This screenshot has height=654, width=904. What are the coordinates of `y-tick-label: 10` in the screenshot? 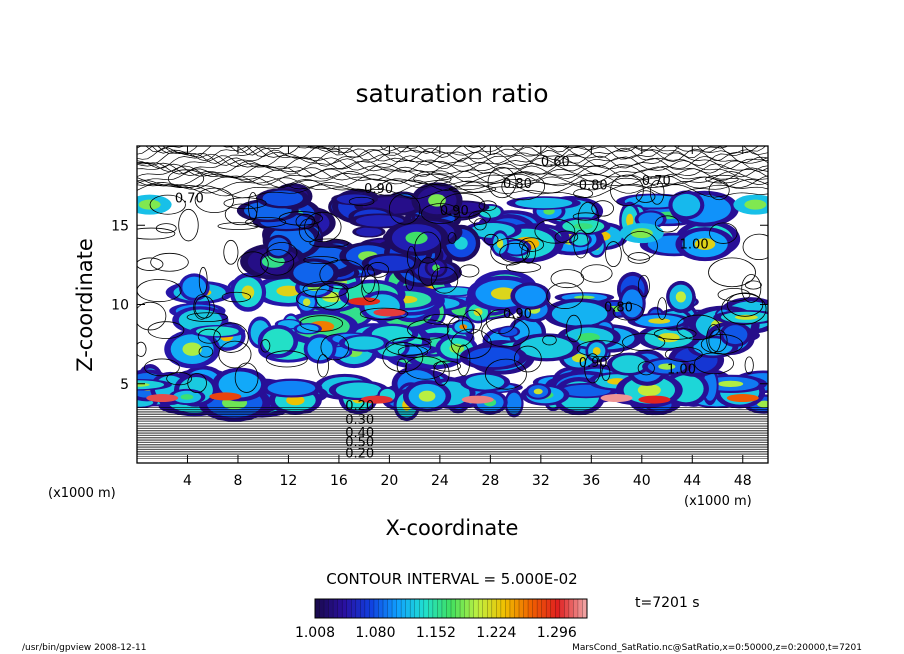 It's located at (120, 306).